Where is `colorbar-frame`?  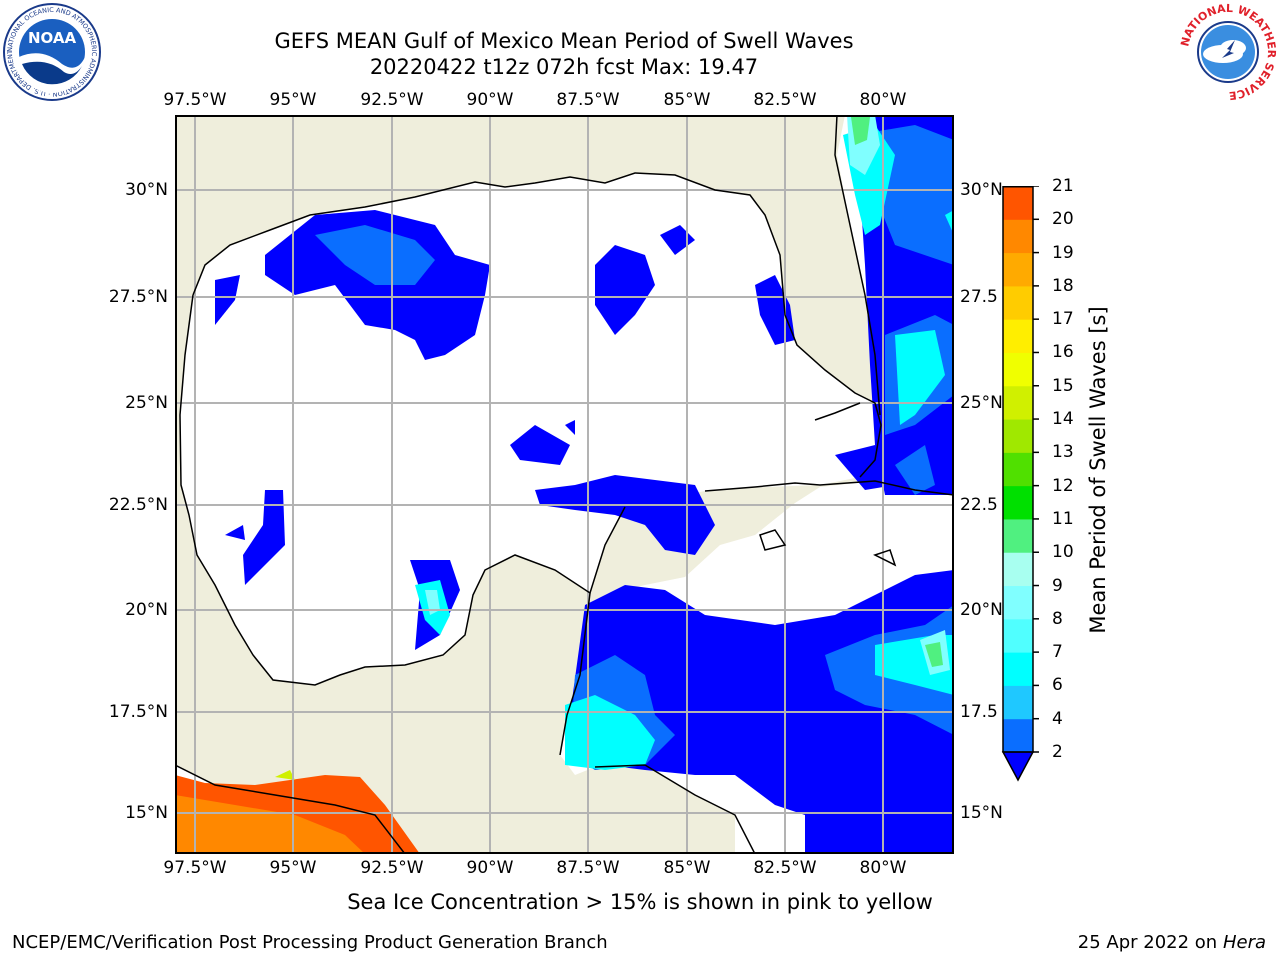
colorbar-frame is located at coordinates (1018, 469).